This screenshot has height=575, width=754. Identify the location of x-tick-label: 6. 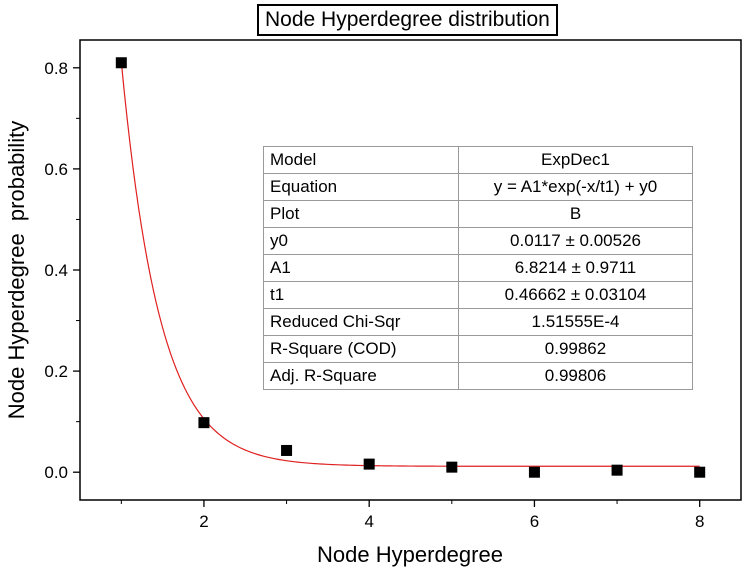
(534, 521).